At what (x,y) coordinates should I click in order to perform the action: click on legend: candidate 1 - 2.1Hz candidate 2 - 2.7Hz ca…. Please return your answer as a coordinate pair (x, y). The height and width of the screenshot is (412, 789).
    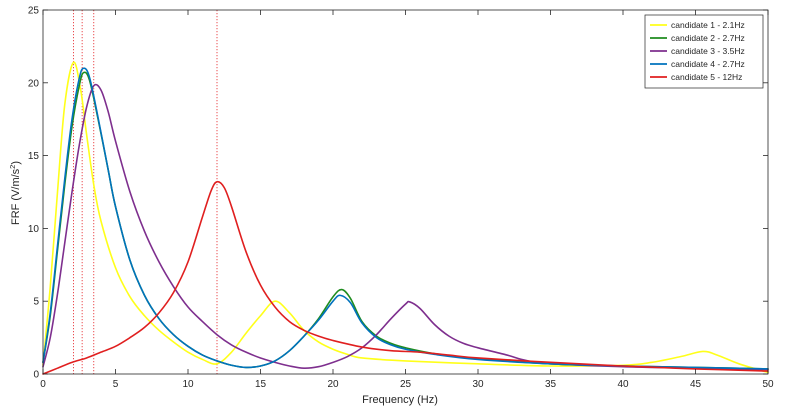
    Looking at the image, I should click on (704, 51).